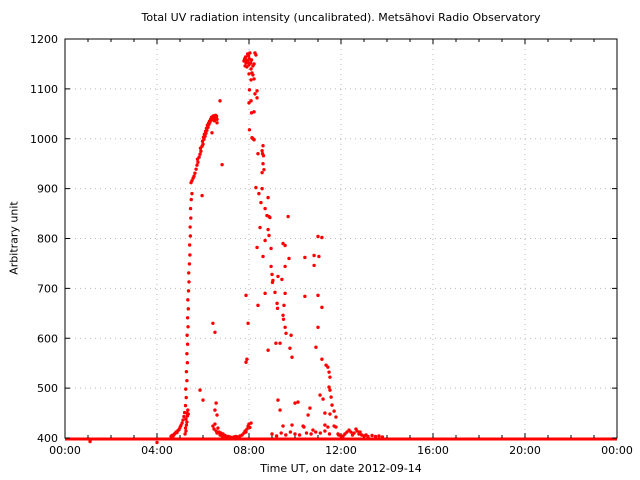 Image resolution: width=640 pixels, height=480 pixels. I want to click on y-tick-label: 700, so click(47, 288).